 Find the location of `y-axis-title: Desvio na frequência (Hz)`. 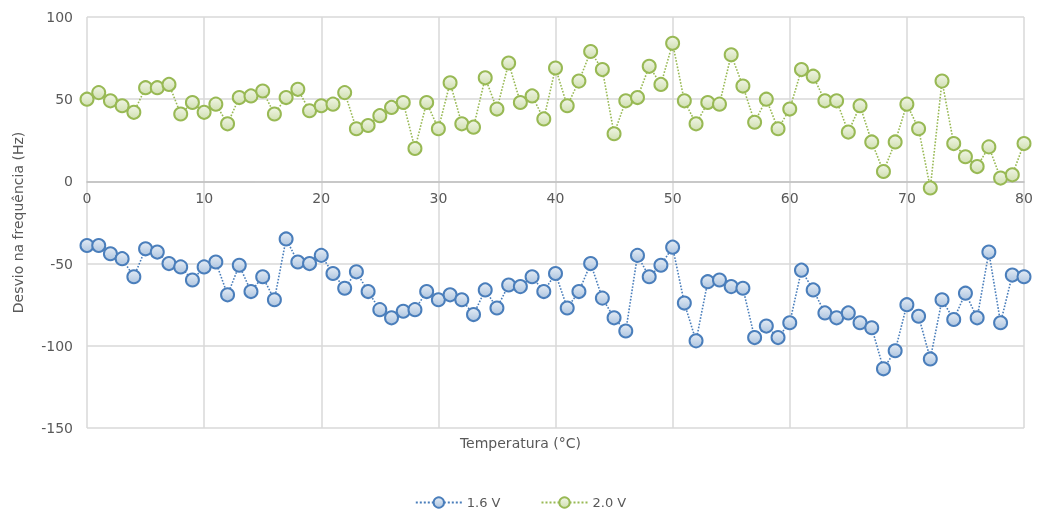

y-axis-title: Desvio na frequência (Hz) is located at coordinates (18, 222).